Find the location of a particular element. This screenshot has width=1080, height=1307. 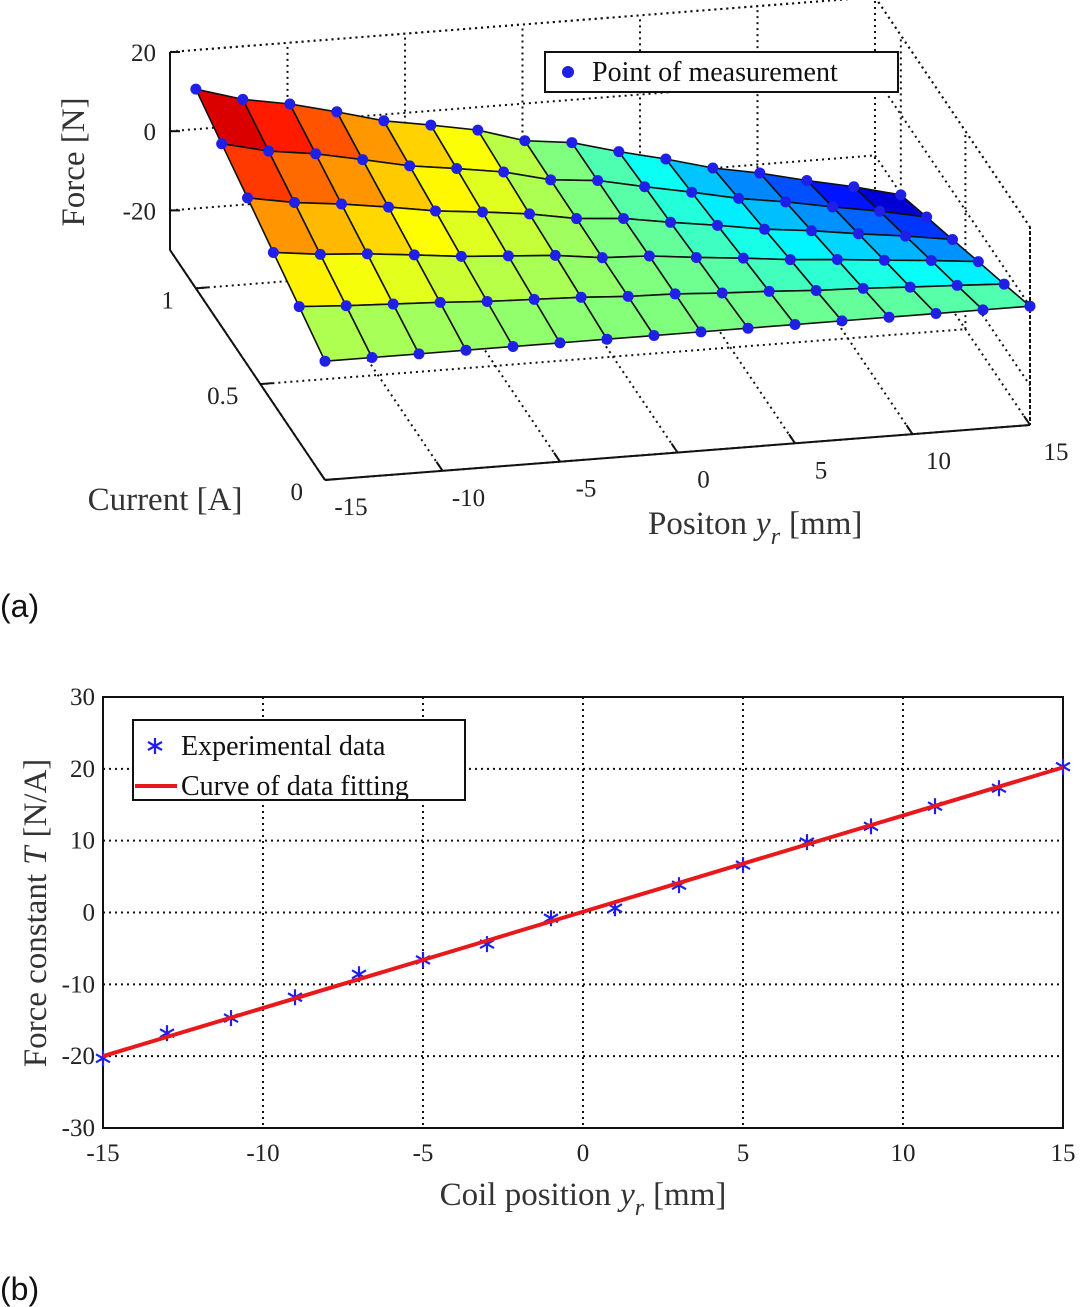

y-tick-label: -20 is located at coordinates (78, 1056).